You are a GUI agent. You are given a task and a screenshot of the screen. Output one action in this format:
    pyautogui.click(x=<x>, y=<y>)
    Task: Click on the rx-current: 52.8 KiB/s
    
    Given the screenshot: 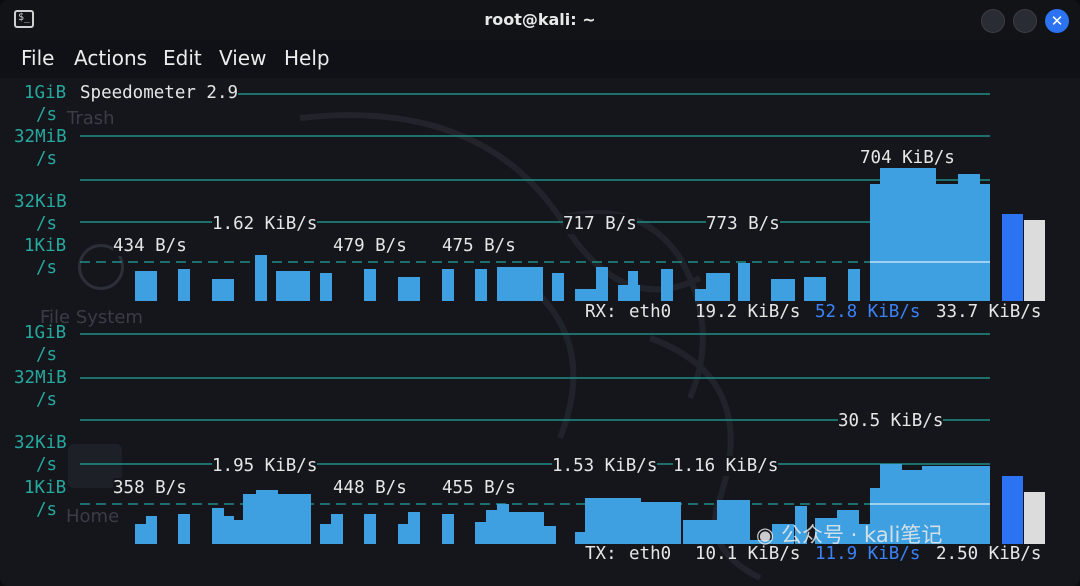 What is the action you would take?
    pyautogui.click(x=868, y=312)
    